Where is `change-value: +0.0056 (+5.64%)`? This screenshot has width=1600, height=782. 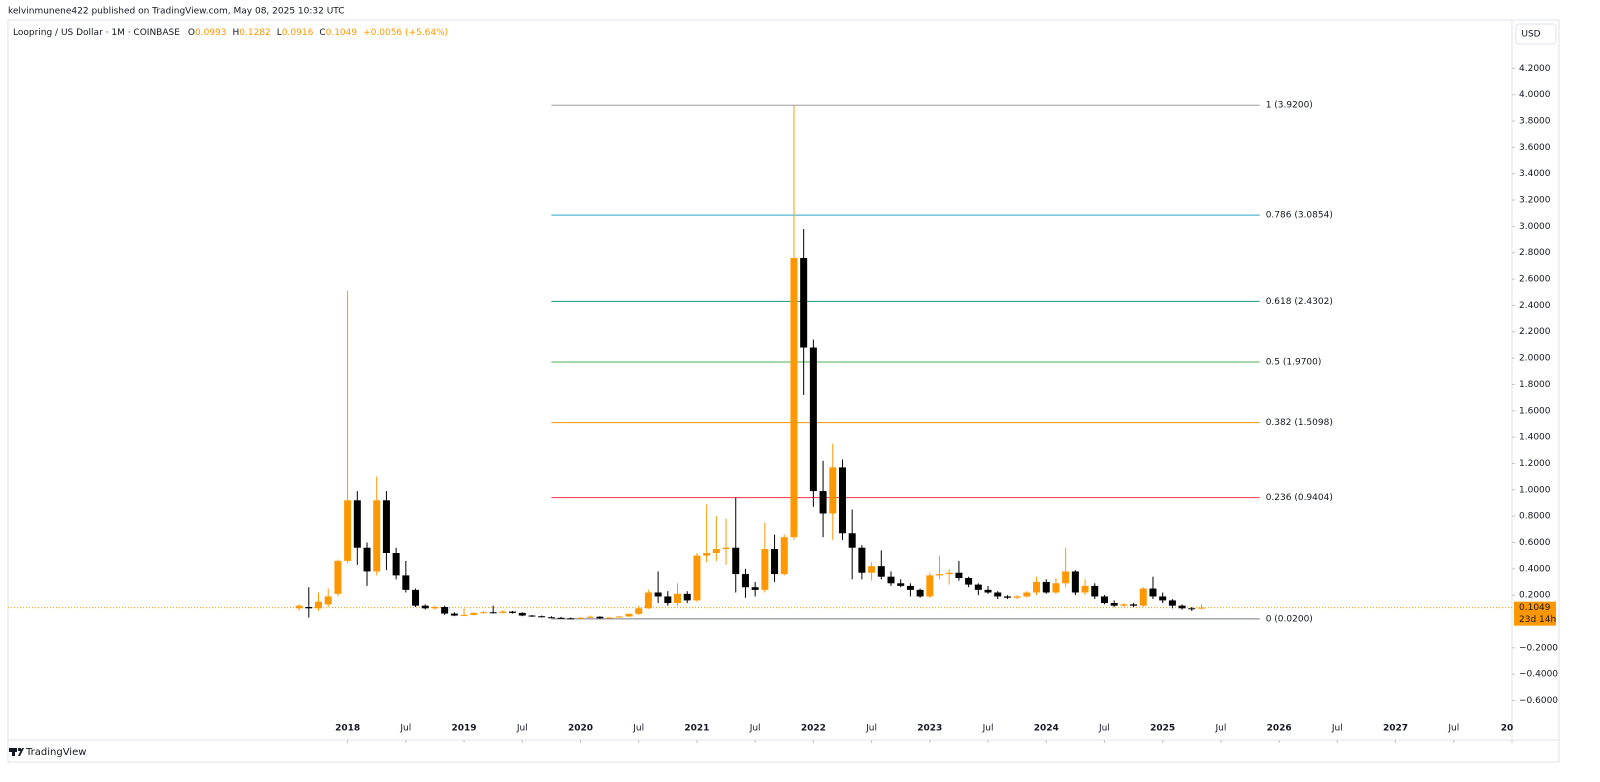 change-value: +0.0056 (+5.64%) is located at coordinates (405, 33).